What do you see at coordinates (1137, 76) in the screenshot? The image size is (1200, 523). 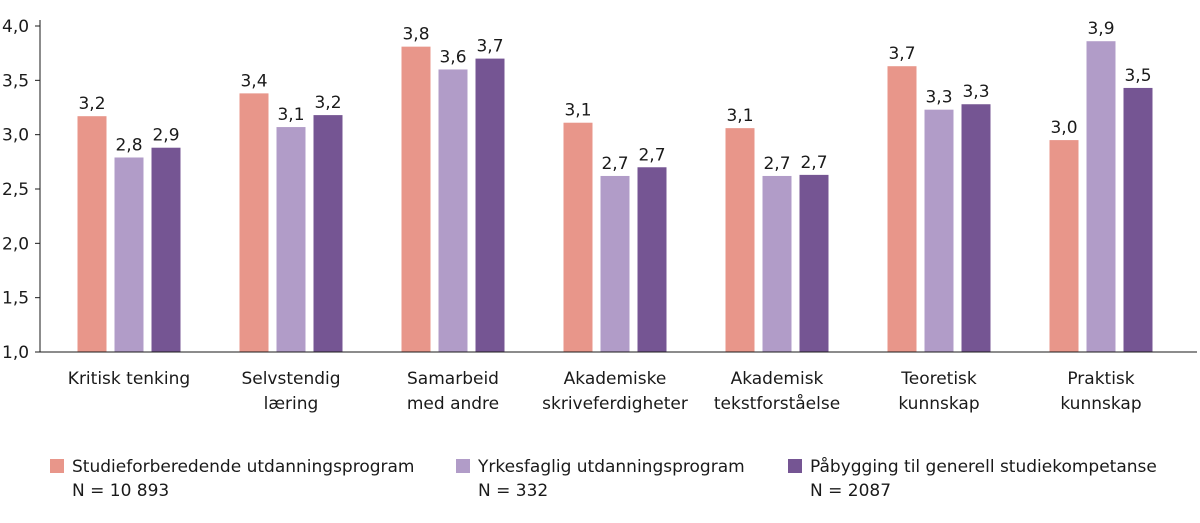 I see `data-label: 3,5` at bounding box center [1137, 76].